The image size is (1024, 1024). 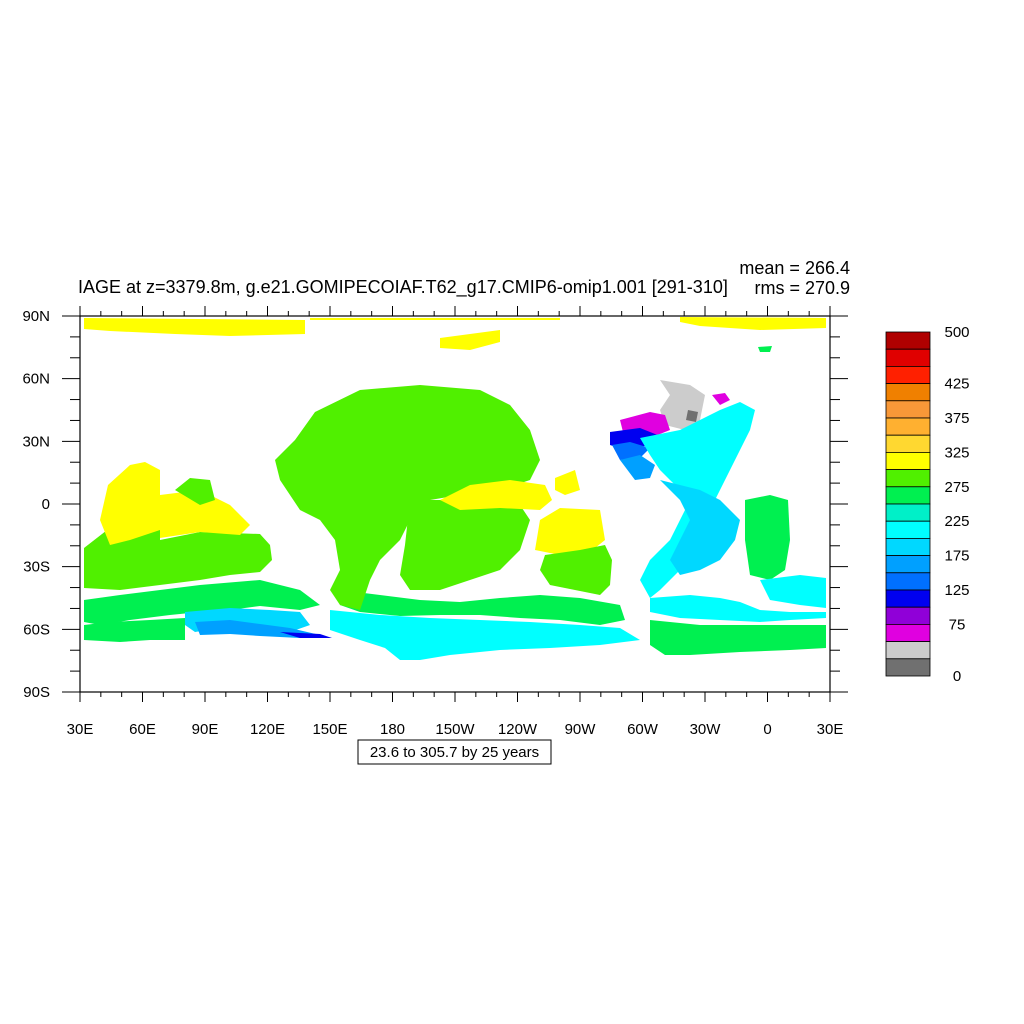 I want to click on rms-stat: rms = 270.9, so click(x=802, y=288).